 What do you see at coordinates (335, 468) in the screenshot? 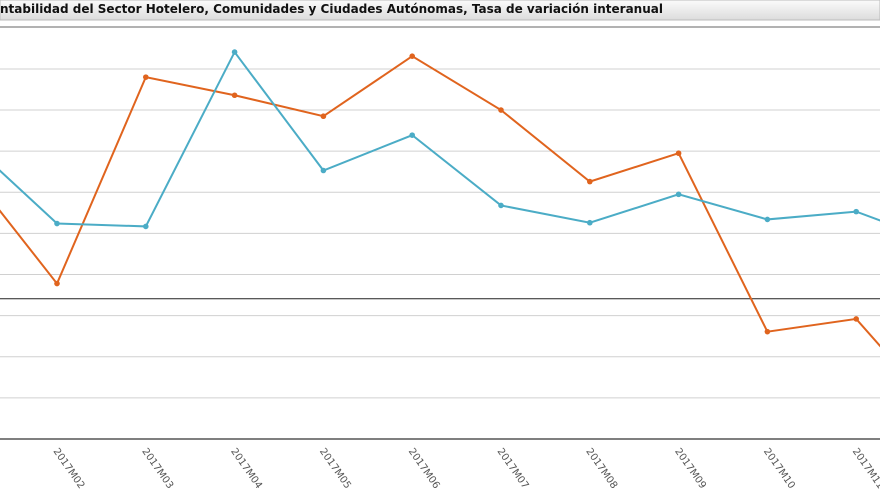
I see `x-tick-label: 2017M05` at bounding box center [335, 468].